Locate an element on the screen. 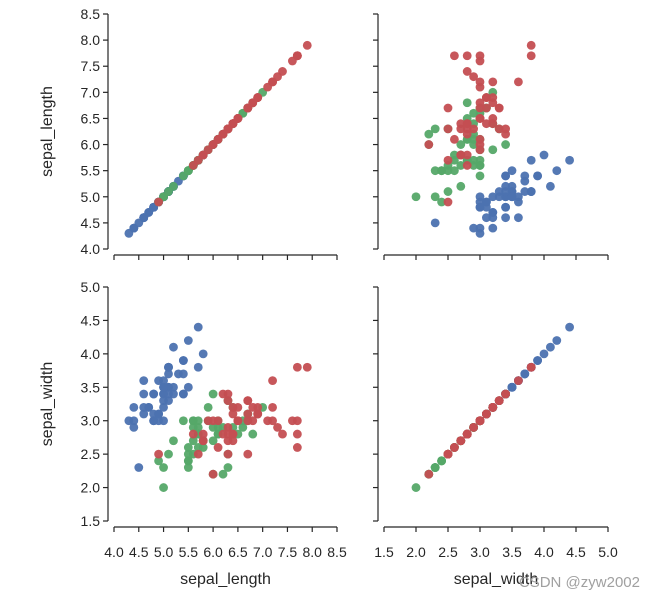  y-axis-label: sepal_width is located at coordinates (47, 404).